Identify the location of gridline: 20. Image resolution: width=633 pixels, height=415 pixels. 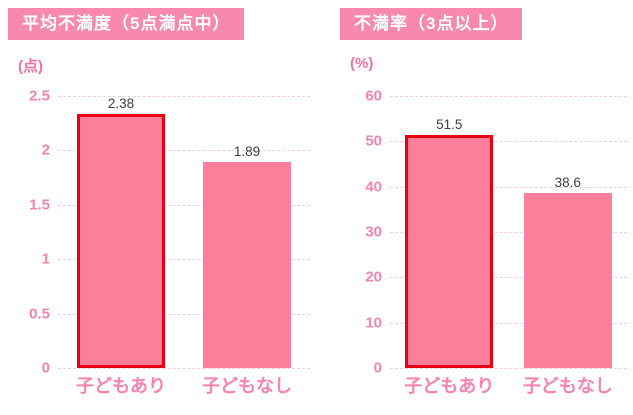
(496, 277).